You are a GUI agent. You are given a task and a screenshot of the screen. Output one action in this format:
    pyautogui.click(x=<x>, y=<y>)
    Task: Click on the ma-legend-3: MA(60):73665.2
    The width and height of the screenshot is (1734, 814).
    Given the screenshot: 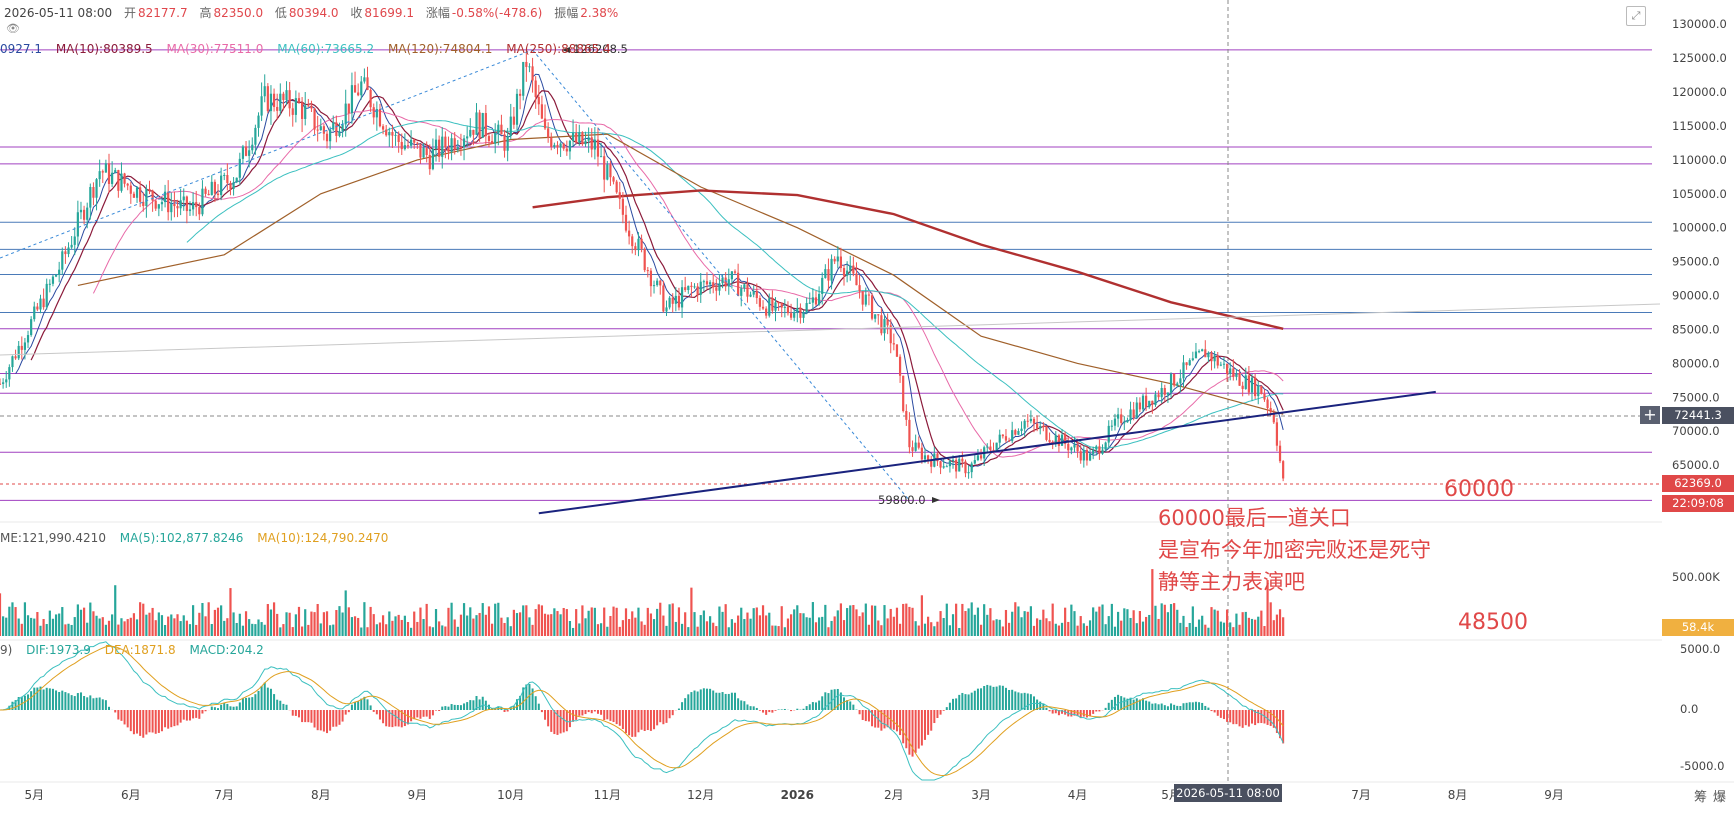 What is the action you would take?
    pyautogui.click(x=326, y=49)
    